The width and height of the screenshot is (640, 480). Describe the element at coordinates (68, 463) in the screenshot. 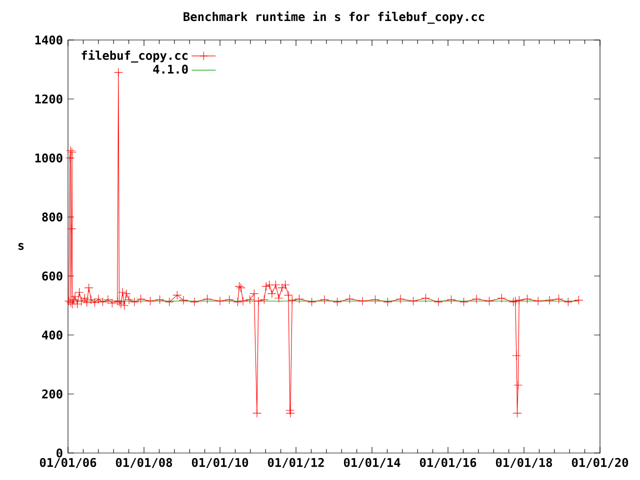

I see `x-tick-label: 01/01/06` at that location.